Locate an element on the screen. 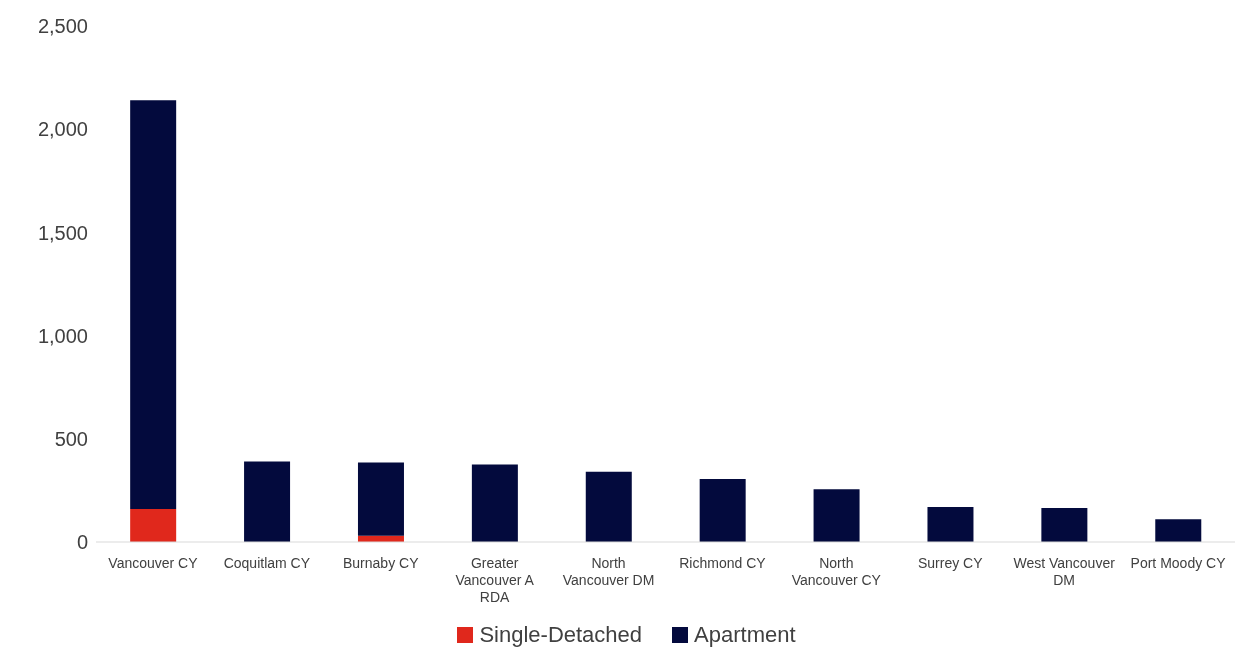 Image resolution: width=1243 pixels, height=656 pixels. y-tick-label: 500 is located at coordinates (71, 438).